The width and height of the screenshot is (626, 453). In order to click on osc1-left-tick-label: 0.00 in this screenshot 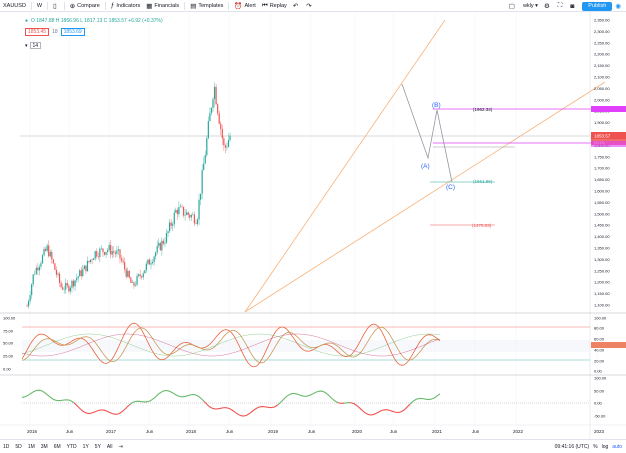, I will do `click(7, 369)`.